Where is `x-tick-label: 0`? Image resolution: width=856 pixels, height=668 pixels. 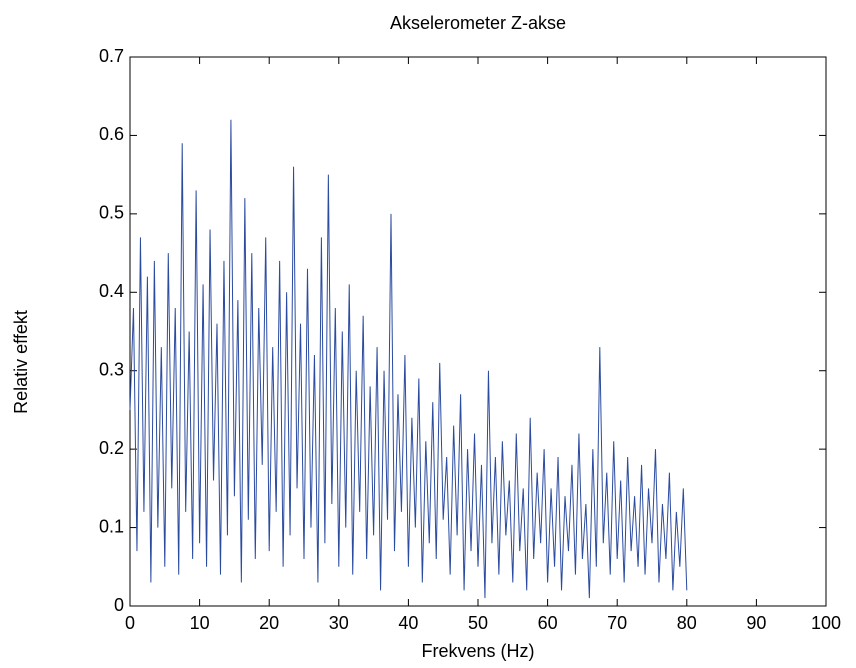
x-tick-label: 0 is located at coordinates (130, 623).